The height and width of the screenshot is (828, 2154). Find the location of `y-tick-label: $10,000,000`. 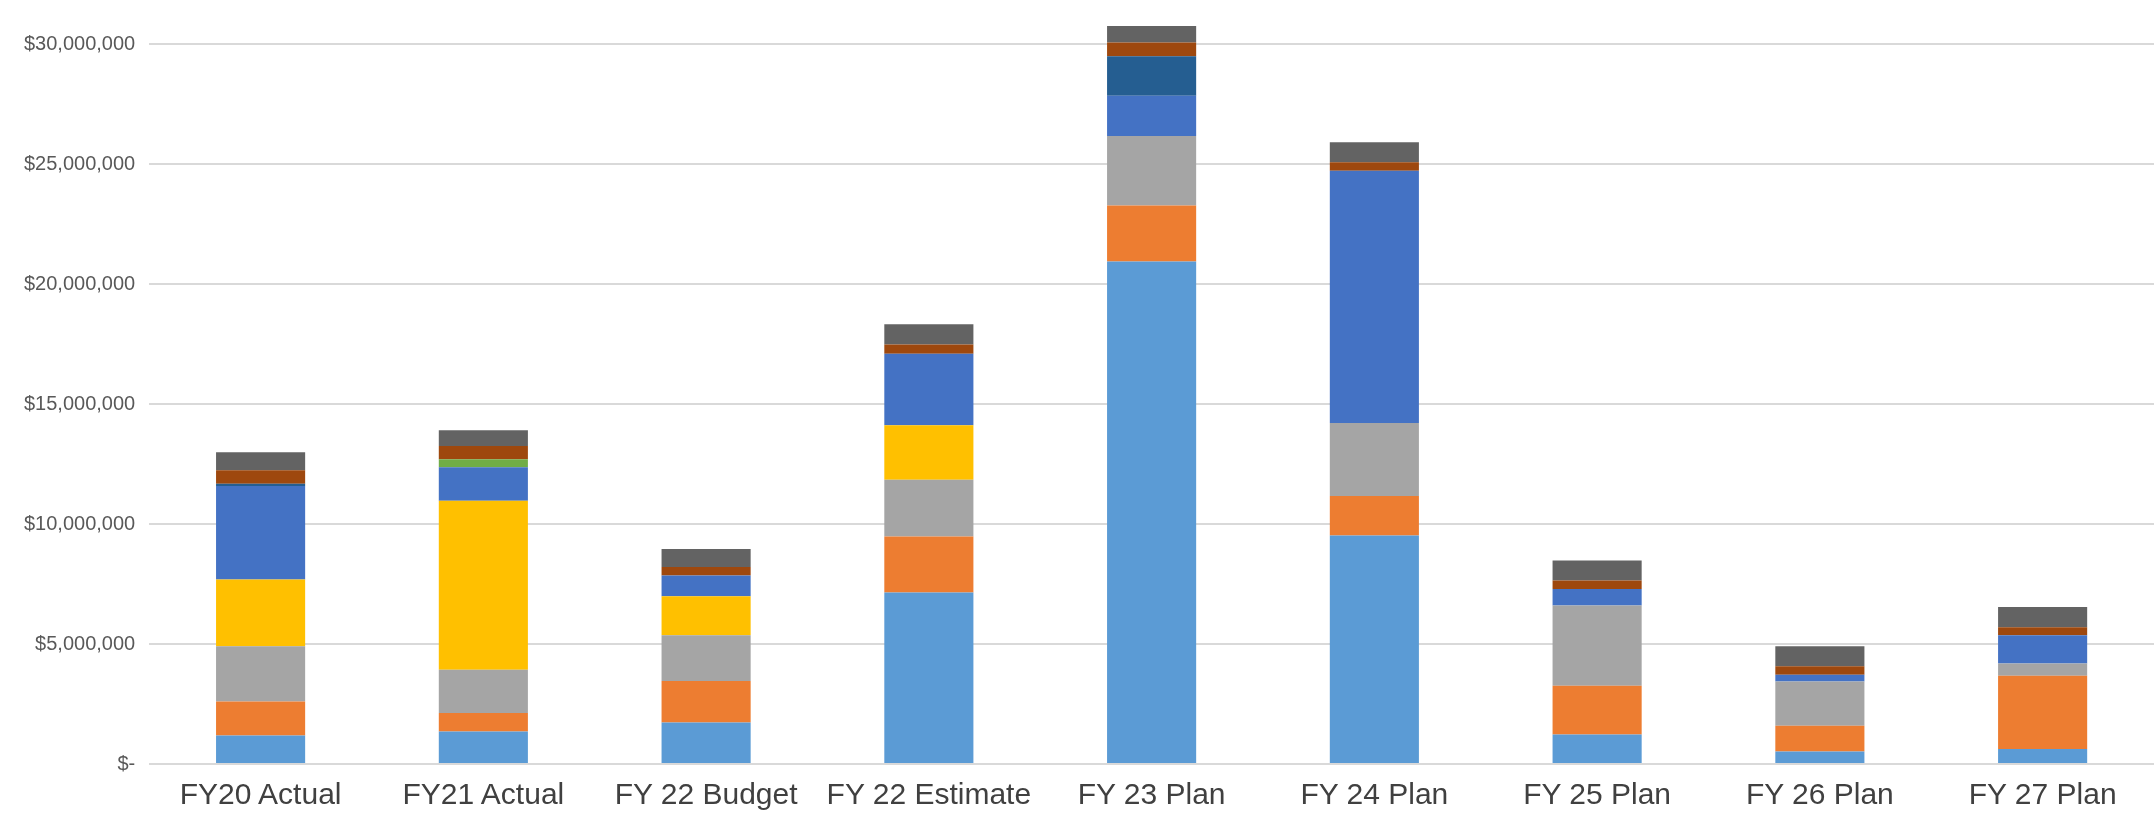

y-tick-label: $10,000,000 is located at coordinates (79, 522).